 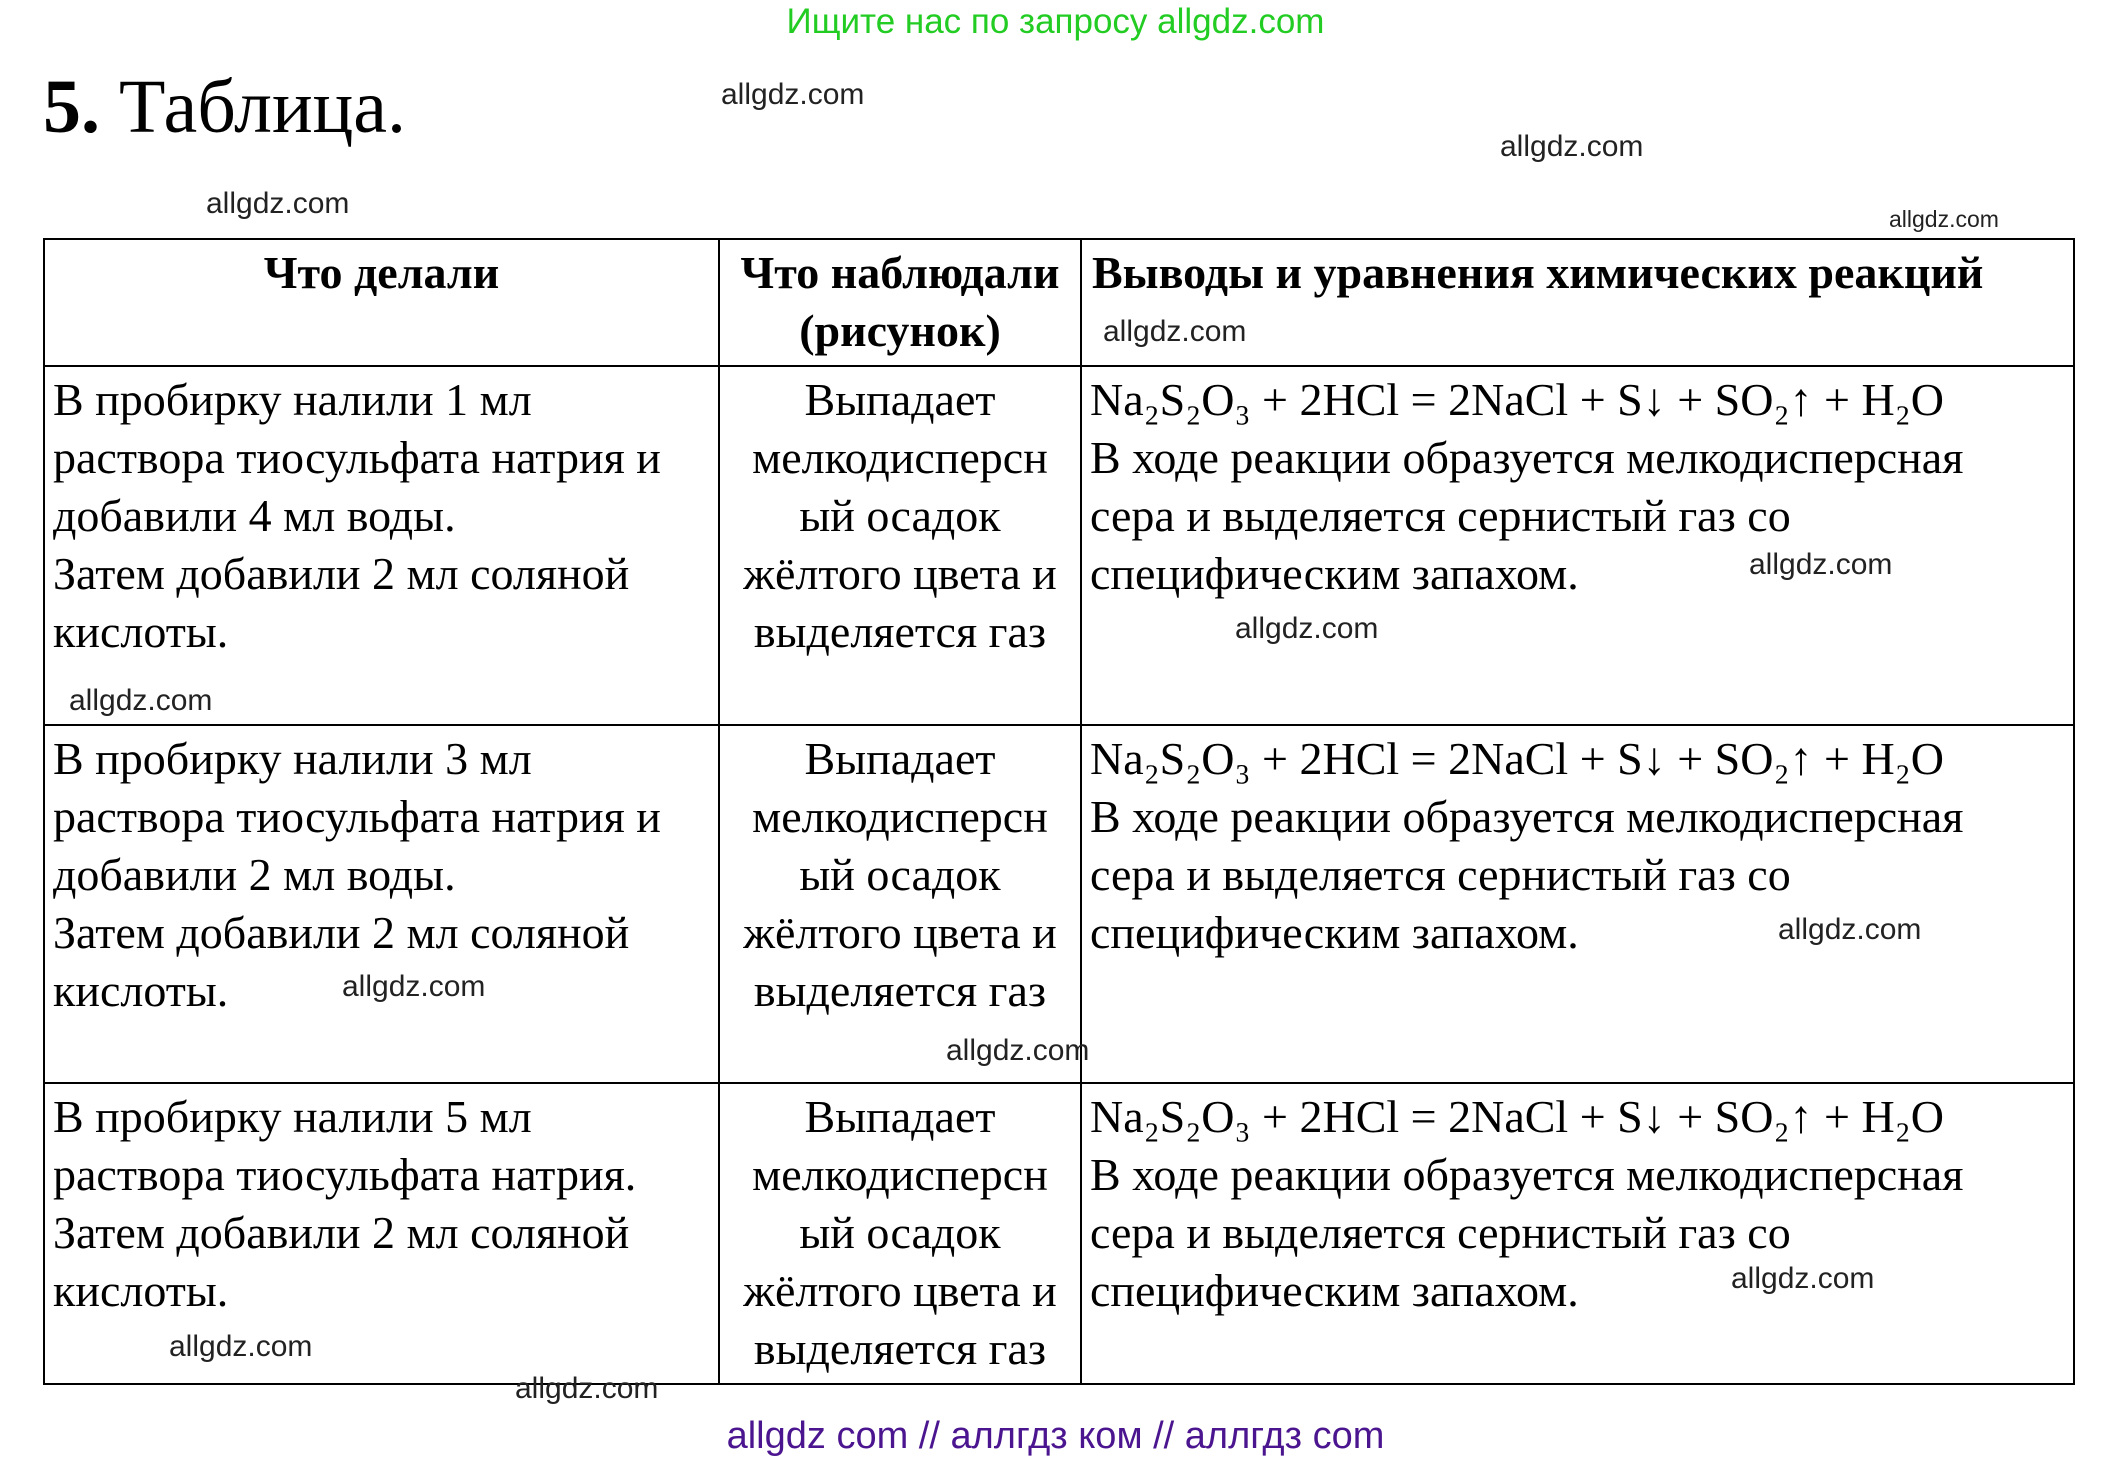 What do you see at coordinates (254, 515) in the screenshot?
I see `cell-text: добавили 4 мл воды.` at bounding box center [254, 515].